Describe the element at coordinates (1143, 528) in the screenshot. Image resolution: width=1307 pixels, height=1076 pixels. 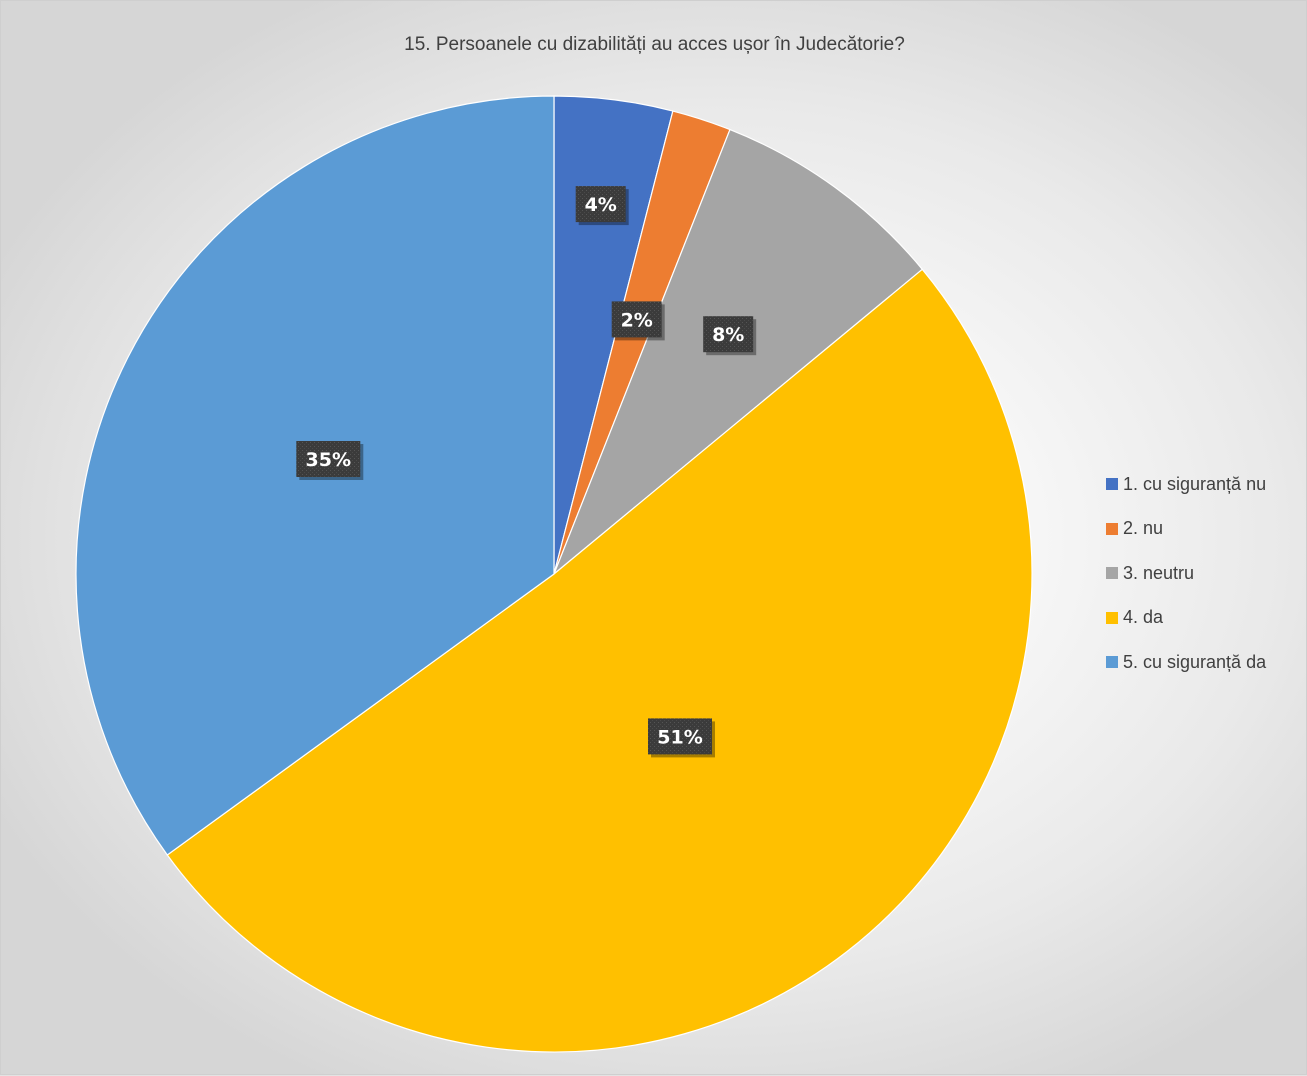
I see `legend-label: 2. nu` at that location.